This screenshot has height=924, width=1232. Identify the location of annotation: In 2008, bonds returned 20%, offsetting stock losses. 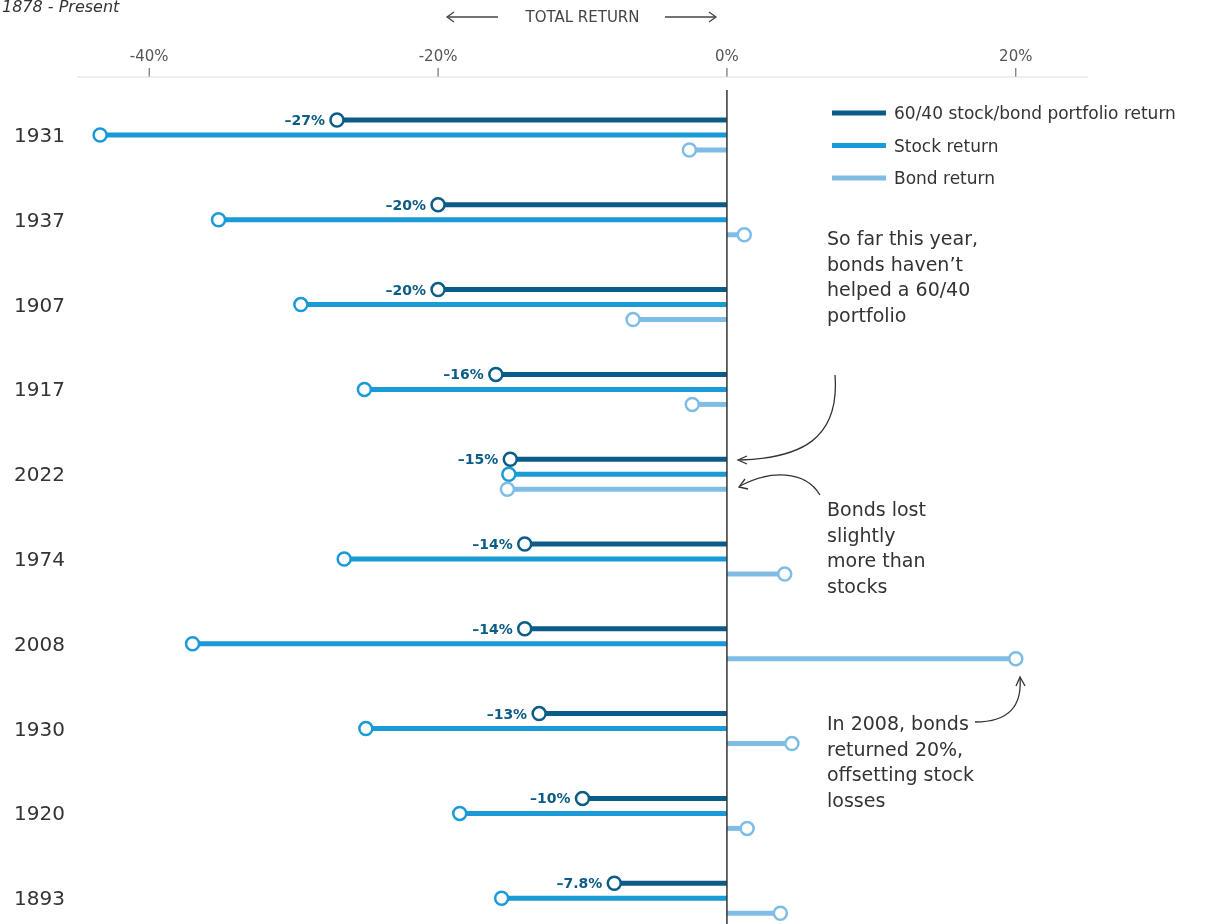
(901, 761).